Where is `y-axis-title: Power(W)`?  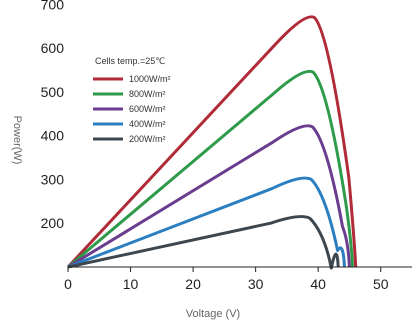 y-axis-title: Power(W) is located at coordinates (17, 140).